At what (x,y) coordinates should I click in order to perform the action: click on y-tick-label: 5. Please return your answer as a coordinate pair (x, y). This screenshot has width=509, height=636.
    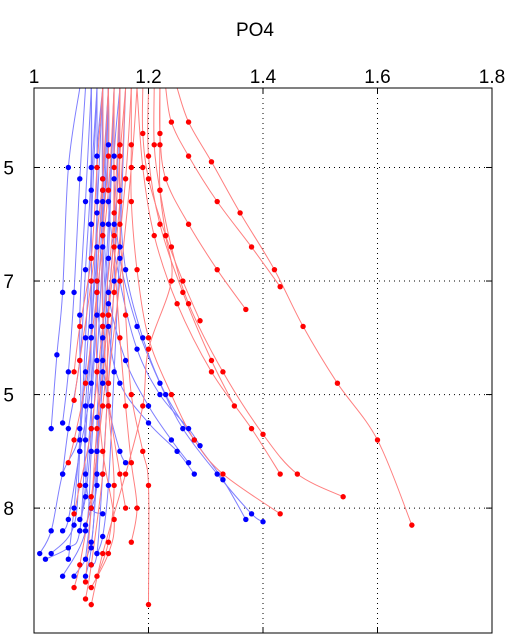
    Looking at the image, I should click on (8, 168).